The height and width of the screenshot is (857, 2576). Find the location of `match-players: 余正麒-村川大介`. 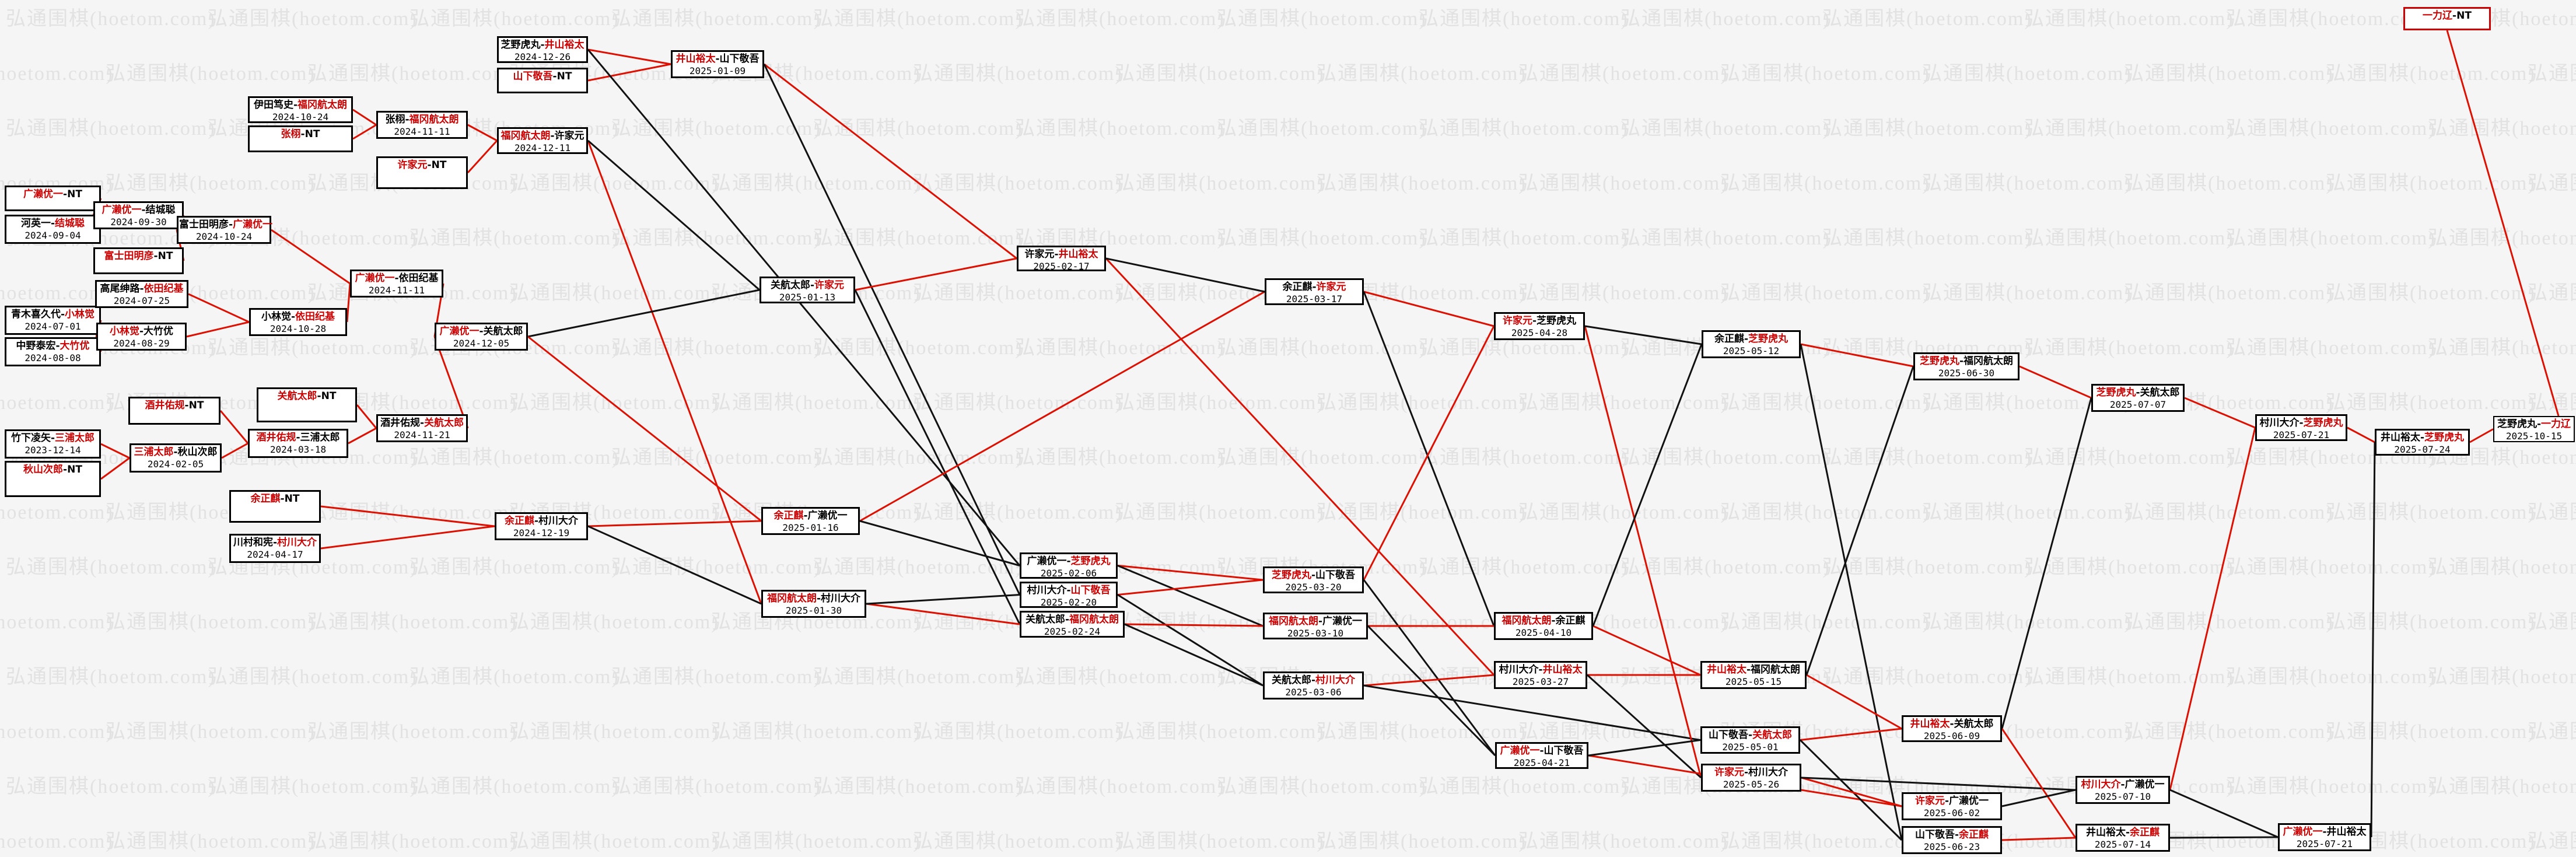

match-players: 余正麒-村川大介 is located at coordinates (541, 521).